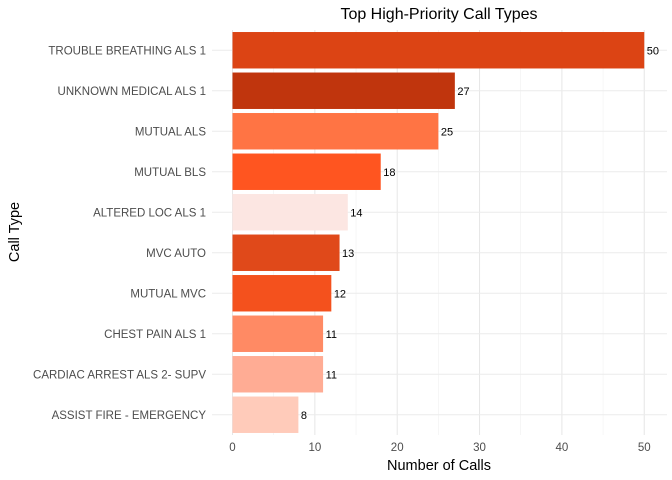  I want to click on y-tick-label: ASSIST FIRE - EMERGENCY, so click(129, 416).